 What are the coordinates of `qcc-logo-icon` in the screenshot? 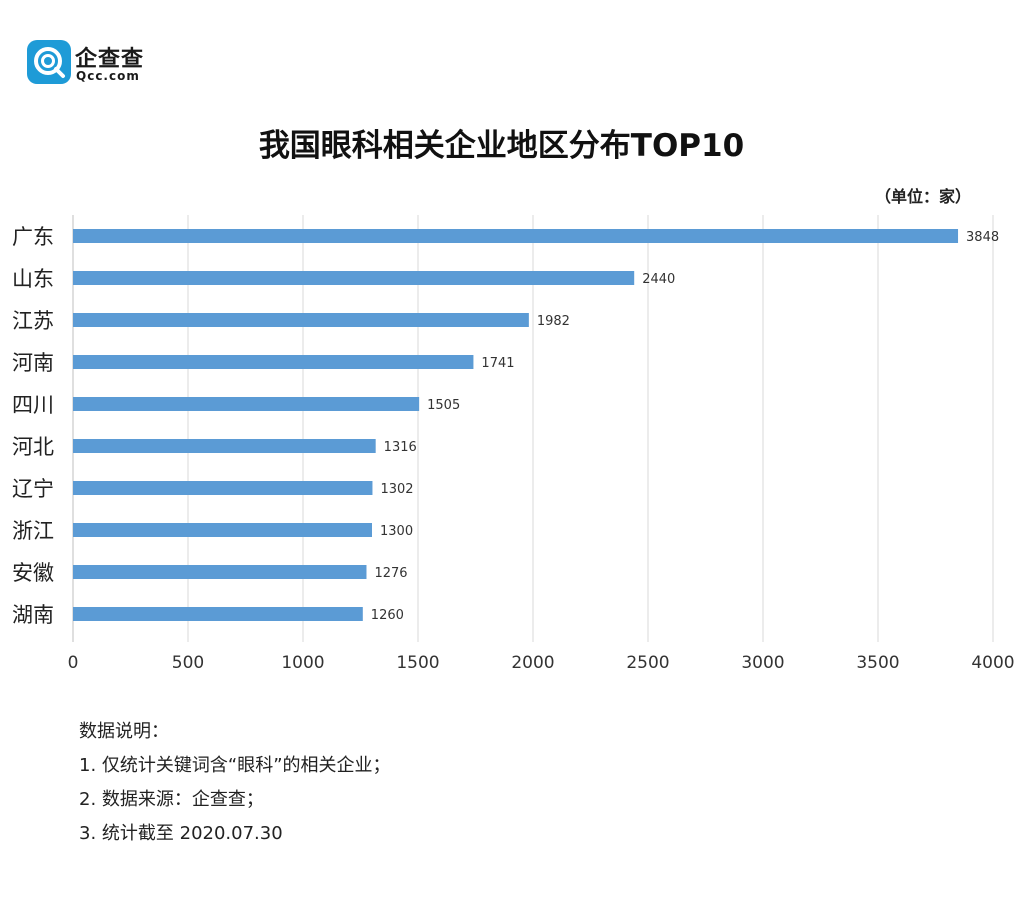 It's located at (49, 62).